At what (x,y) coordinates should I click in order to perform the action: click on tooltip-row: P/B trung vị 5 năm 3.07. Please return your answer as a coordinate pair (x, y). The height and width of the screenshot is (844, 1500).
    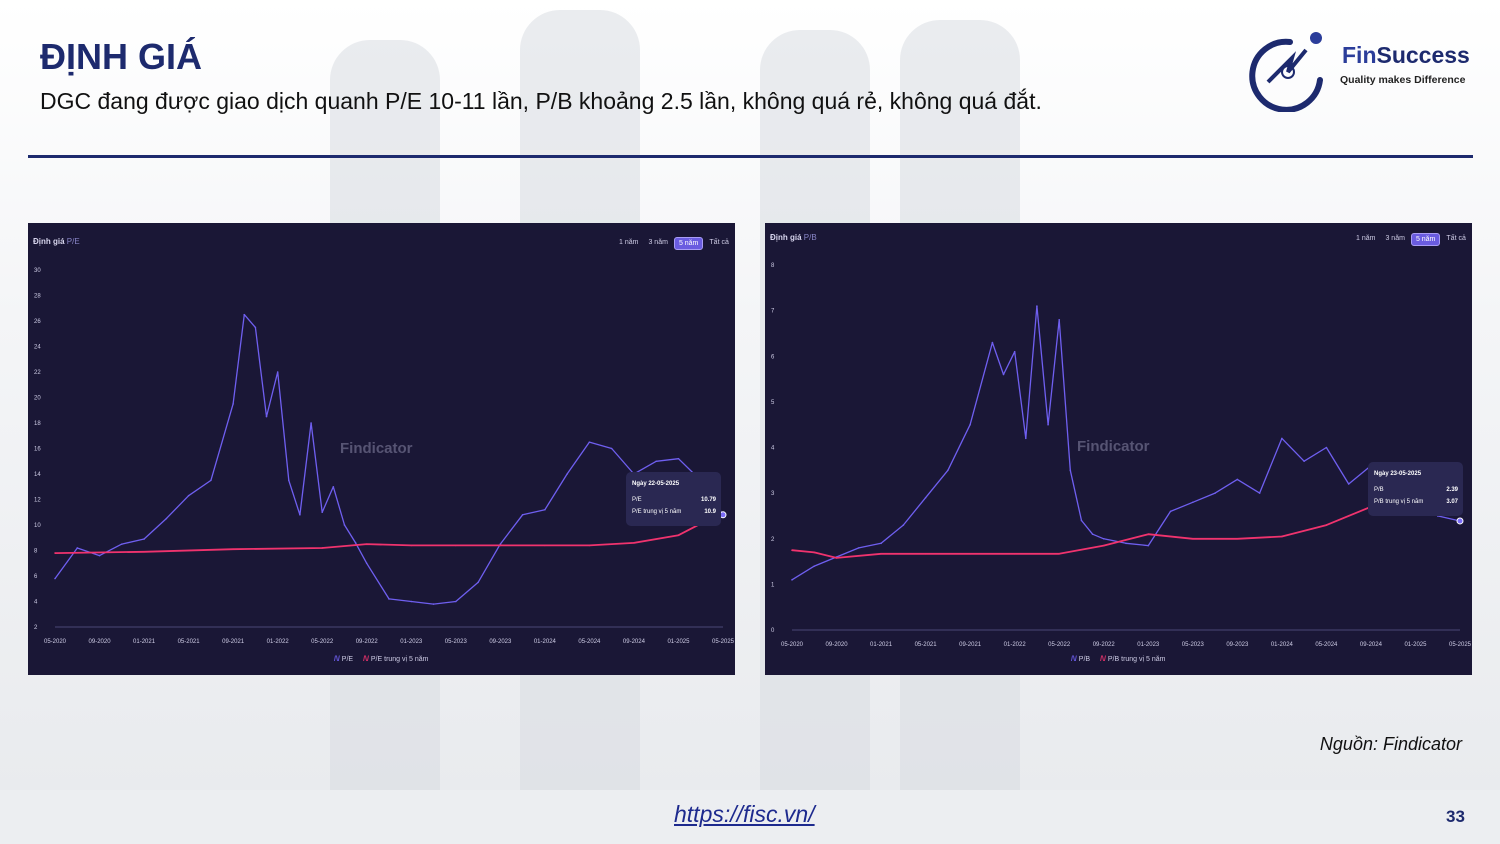
    Looking at the image, I should click on (1416, 502).